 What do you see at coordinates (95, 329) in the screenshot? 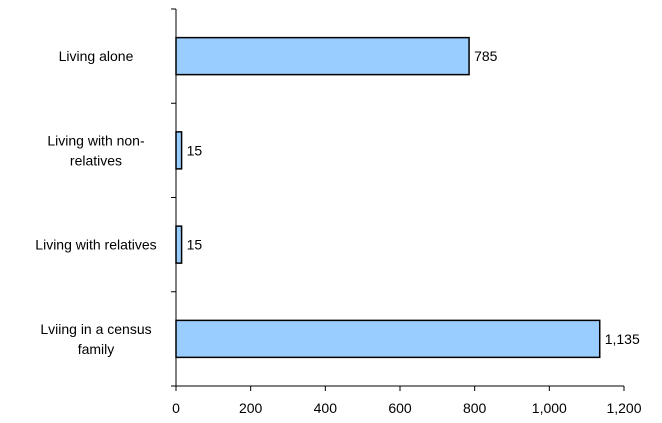
I see `category-label-line: Lviing in a census` at bounding box center [95, 329].